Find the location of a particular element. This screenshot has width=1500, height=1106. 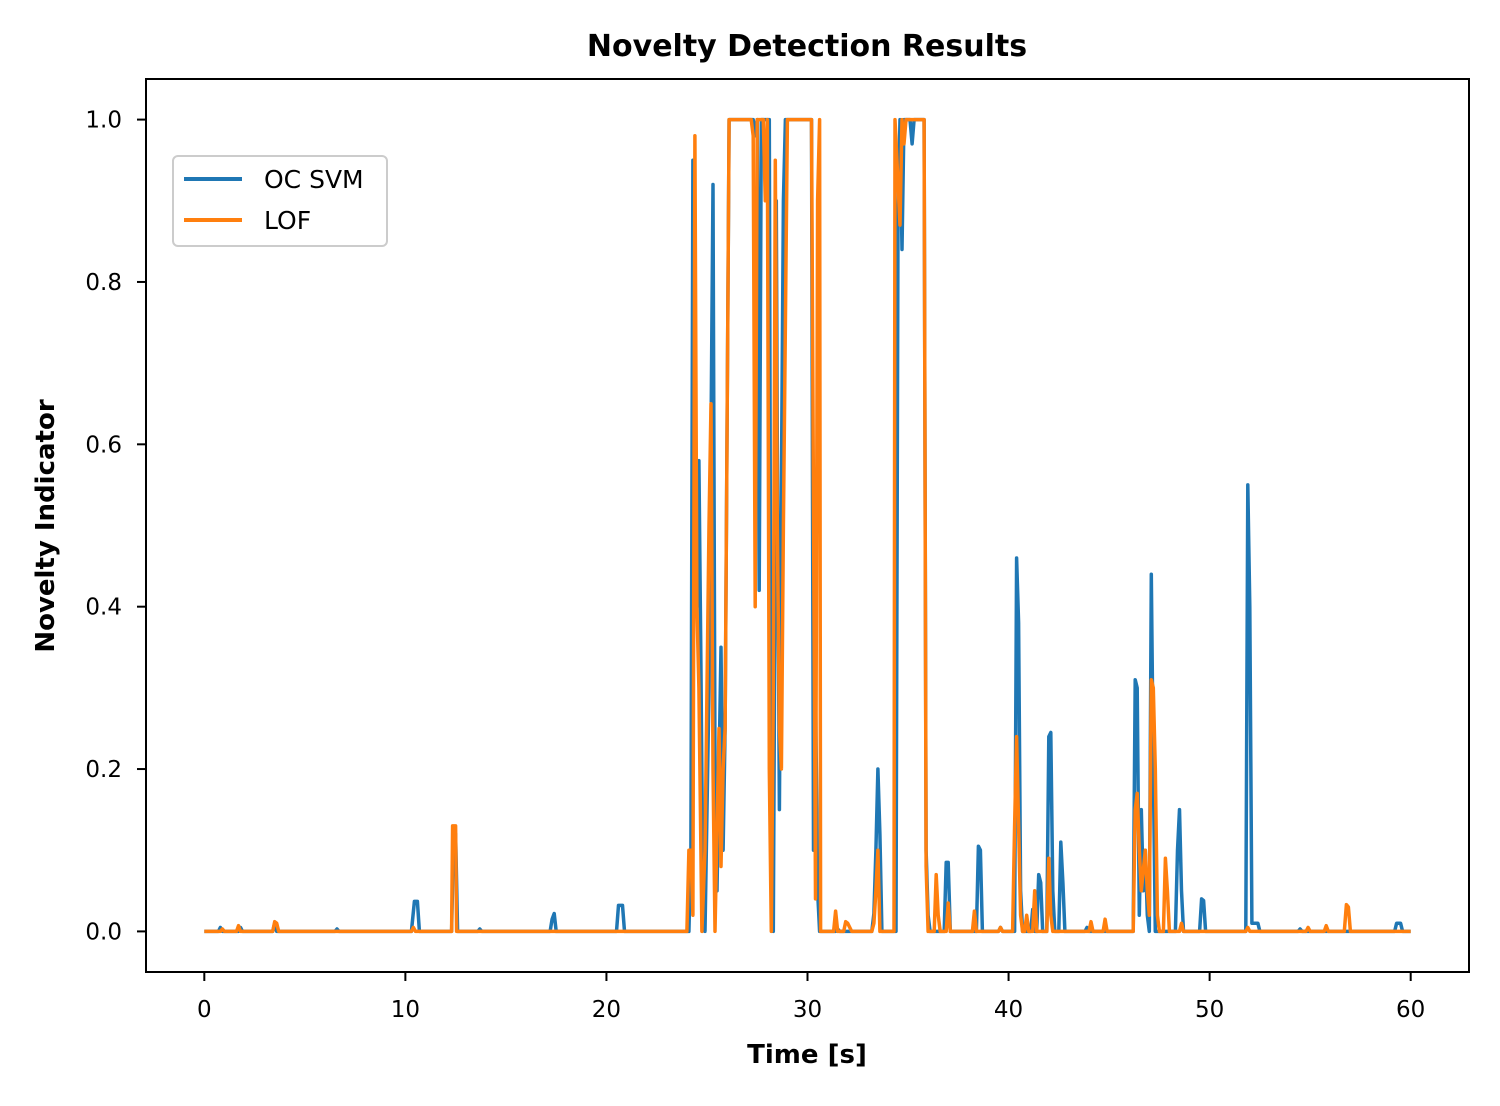

x-tick-label: 0 is located at coordinates (204, 1010).